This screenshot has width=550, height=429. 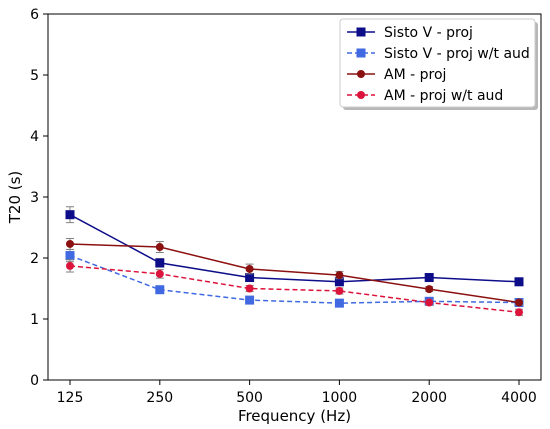 I want to click on x-tick-label: 1000, so click(x=340, y=398).